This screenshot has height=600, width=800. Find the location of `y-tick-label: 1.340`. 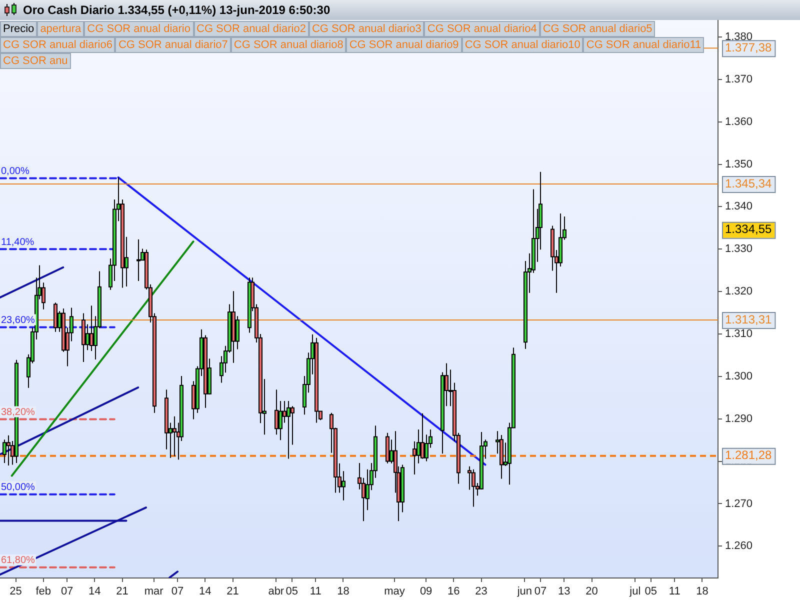

y-tick-label: 1.340 is located at coordinates (739, 206).